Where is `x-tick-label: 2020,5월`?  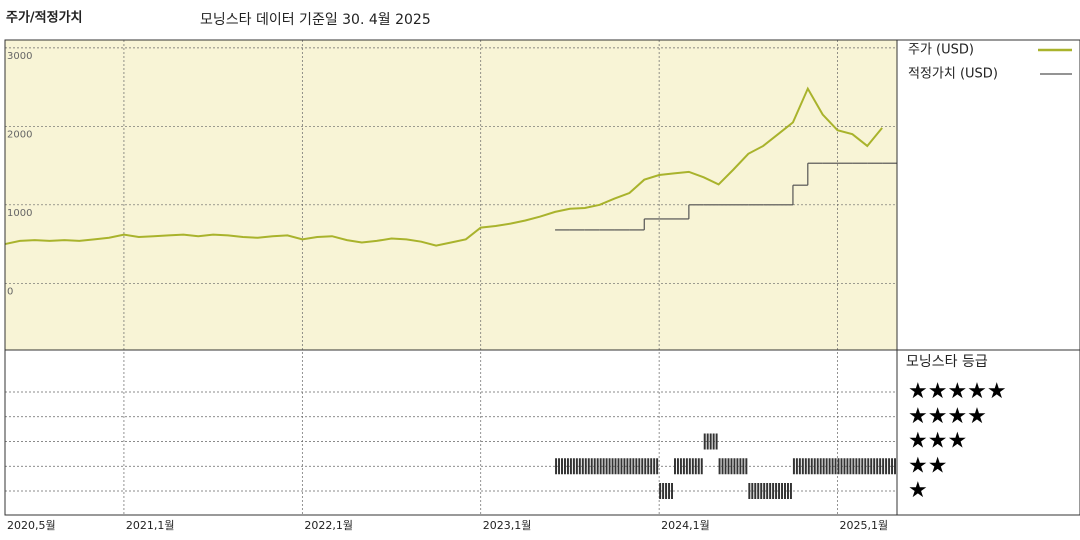 x-tick-label: 2020,5월 is located at coordinates (31, 525).